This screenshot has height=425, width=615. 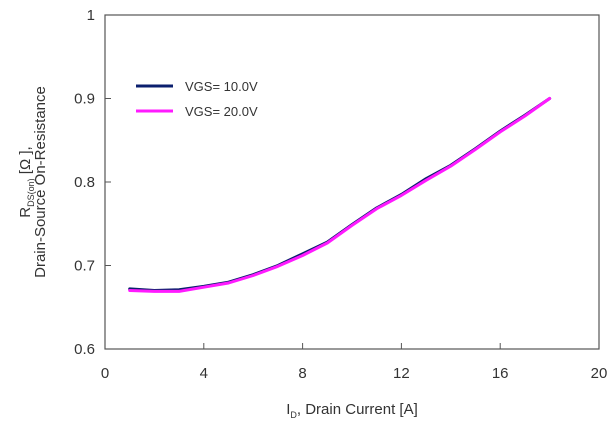 I want to click on legend-label-vgs-10: VGS= 10.0V, so click(x=221, y=86).